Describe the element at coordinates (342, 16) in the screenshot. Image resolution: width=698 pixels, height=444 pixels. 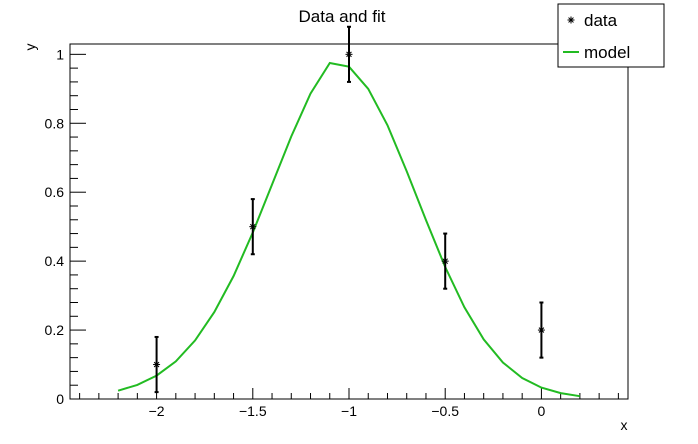
I see `chart-title: Data and fit` at that location.